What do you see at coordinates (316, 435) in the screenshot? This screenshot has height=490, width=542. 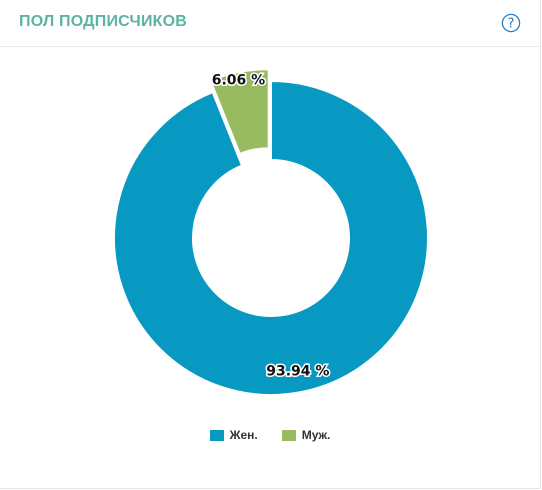 I see `legend-label: Муж.` at bounding box center [316, 435].